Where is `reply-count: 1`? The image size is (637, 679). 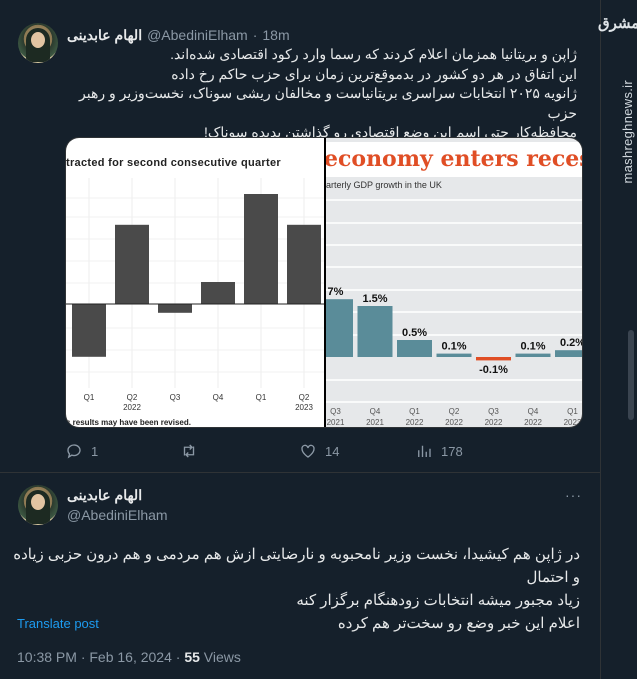
reply-count: 1 is located at coordinates (95, 451).